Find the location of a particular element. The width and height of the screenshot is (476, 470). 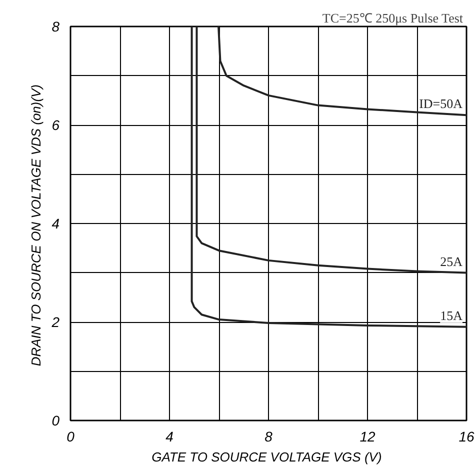

text: TC=25℃ 250μs Pulse Test is located at coordinates (393, 18).